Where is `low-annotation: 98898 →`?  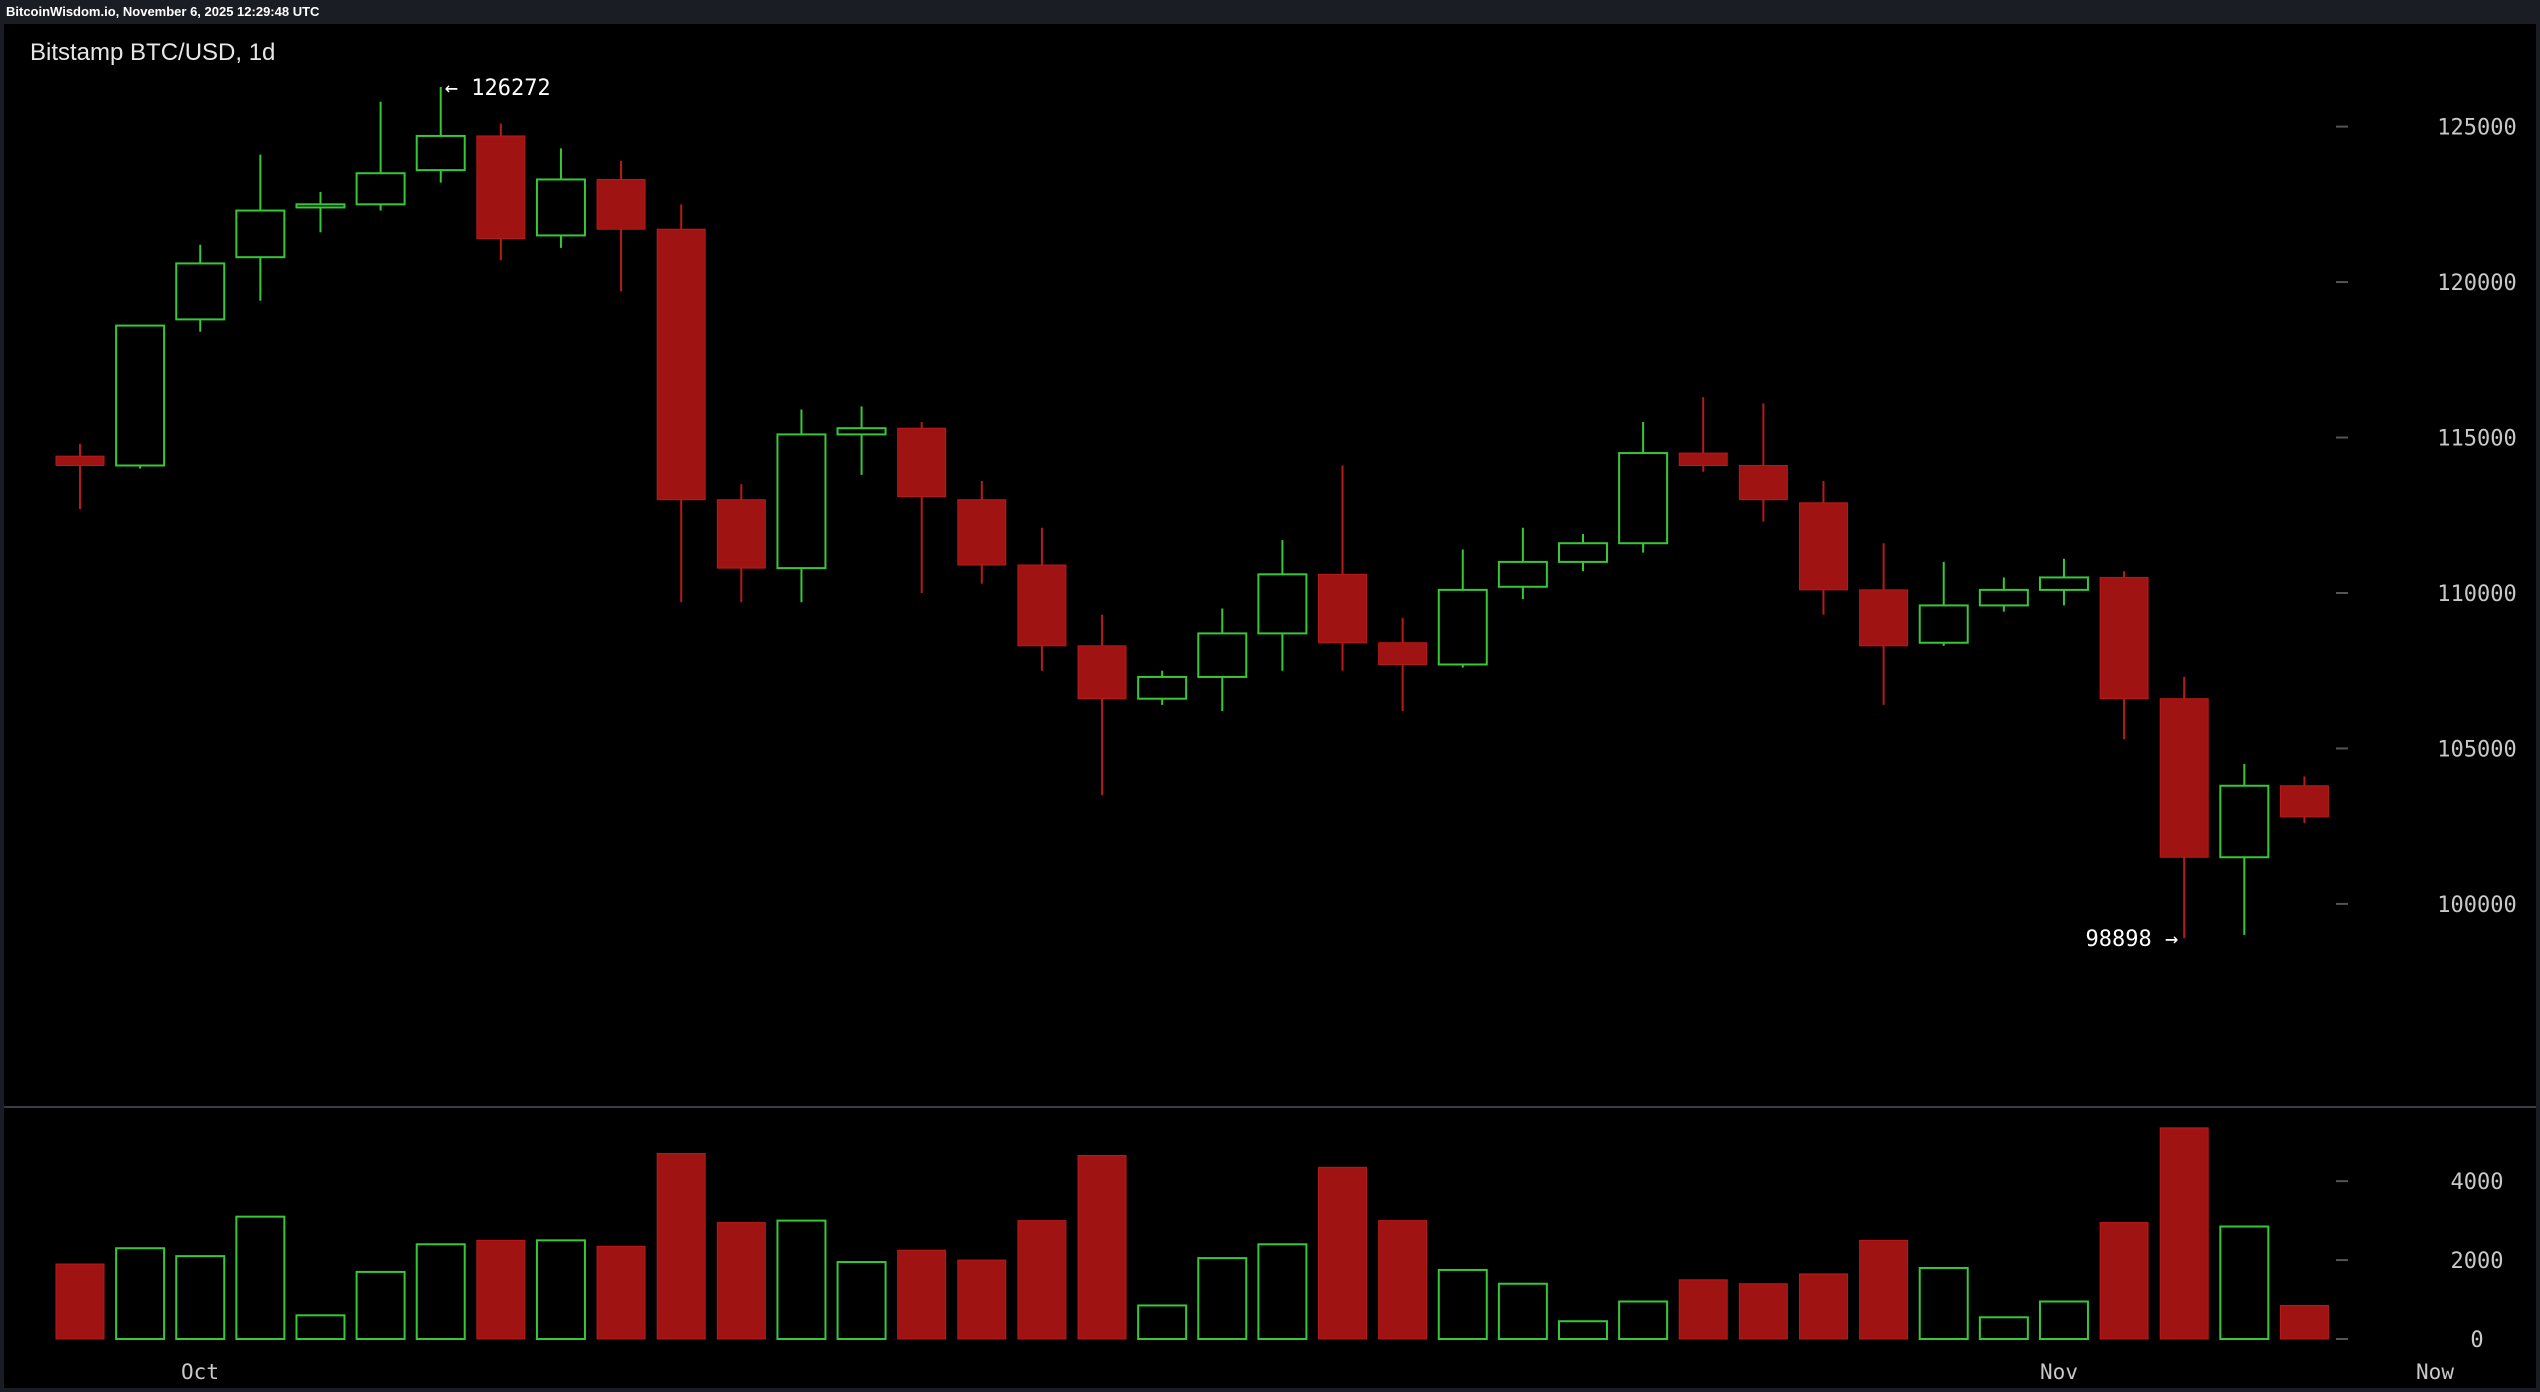
low-annotation: 98898 → is located at coordinates (2131, 939).